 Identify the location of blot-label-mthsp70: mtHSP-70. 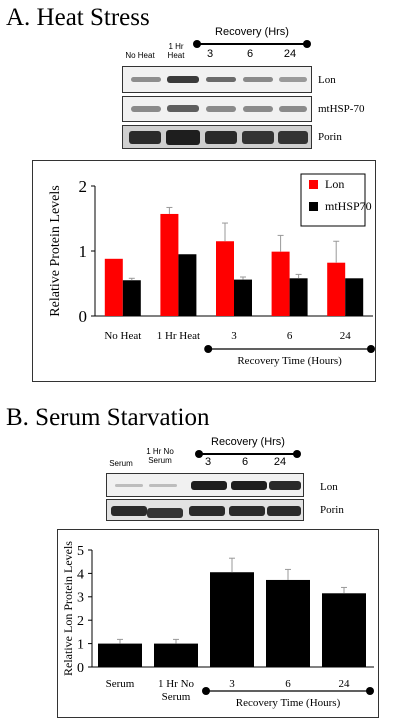
(341, 109).